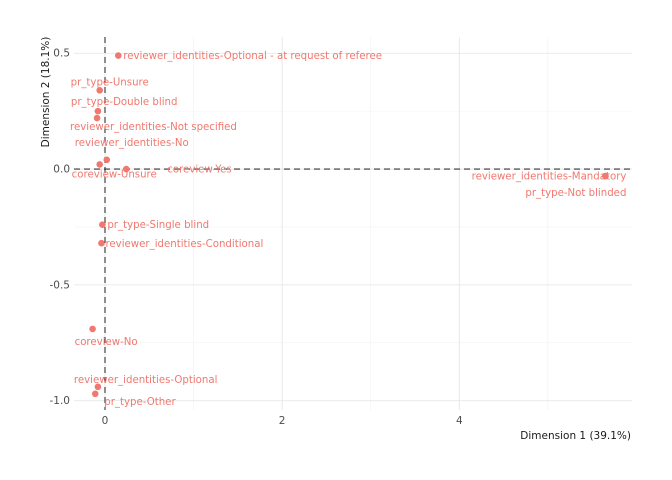 This screenshot has width=672, height=480. Describe the element at coordinates (60, 285) in the screenshot. I see `y-tick-label: -0.5` at that location.